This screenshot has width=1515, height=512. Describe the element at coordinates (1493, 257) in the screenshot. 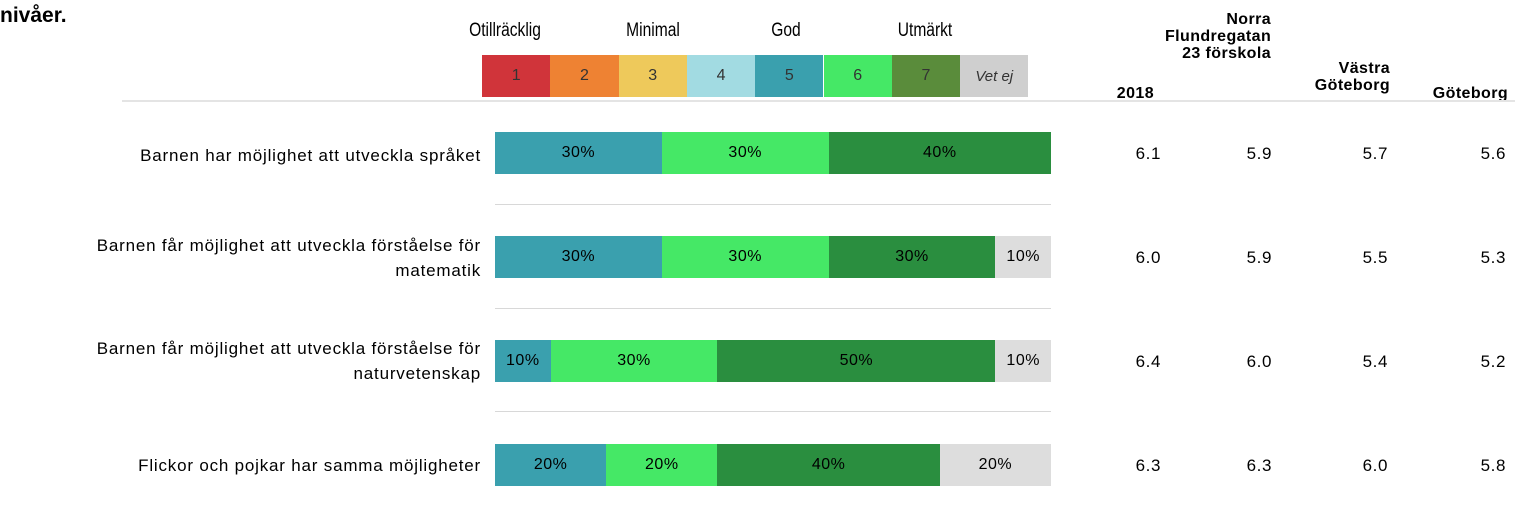

I see `score-cell: 5.3` at that location.